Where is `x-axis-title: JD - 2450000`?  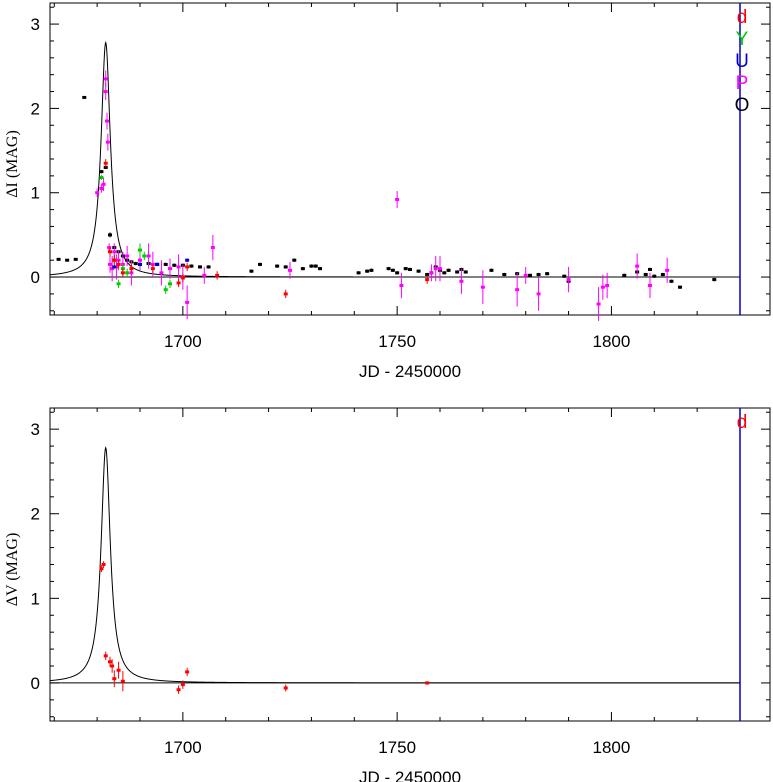
x-axis-title: JD - 2450000 is located at coordinates (410, 775).